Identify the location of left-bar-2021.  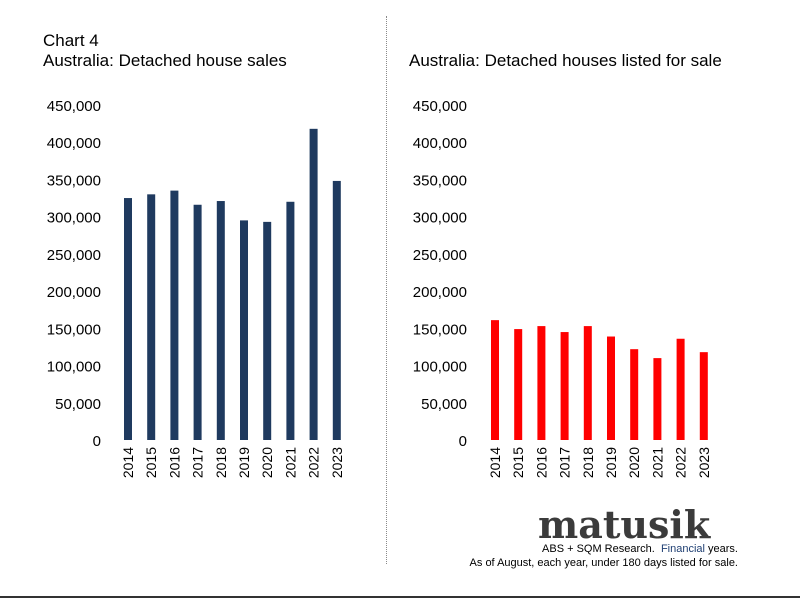
(290, 320).